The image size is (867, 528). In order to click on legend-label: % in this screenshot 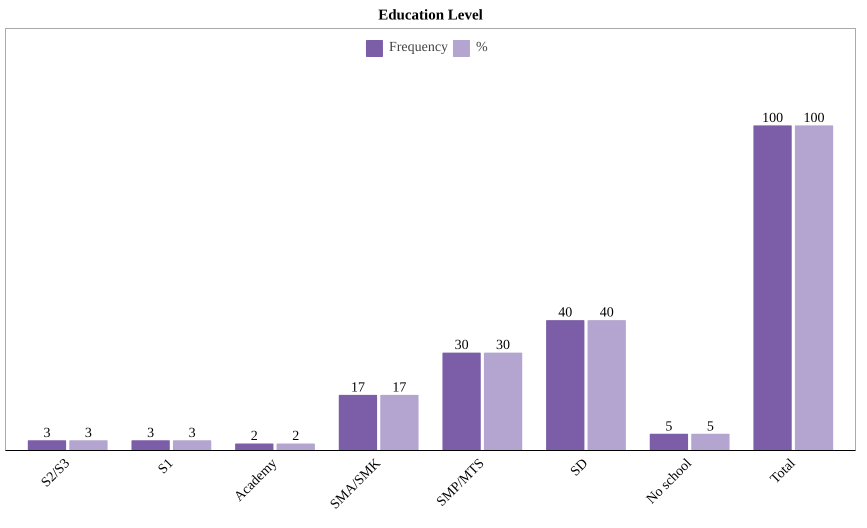, I will do `click(482, 48)`.